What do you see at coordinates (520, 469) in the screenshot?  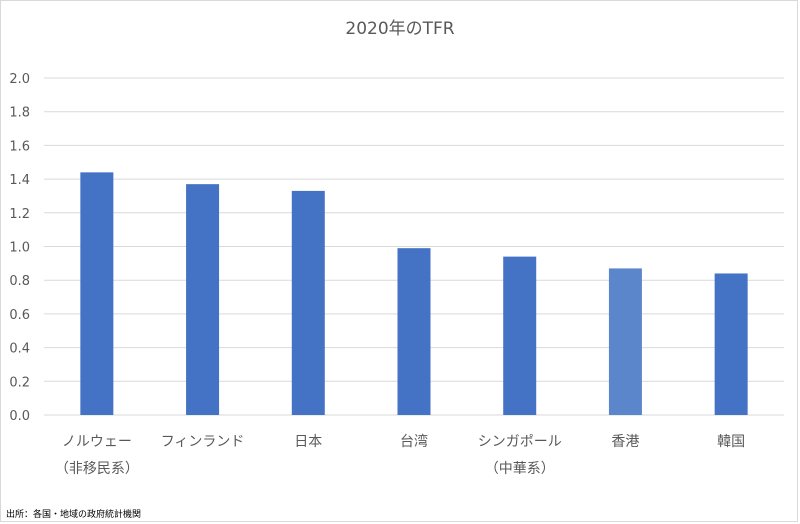 I see `x-category-label: （中華系）` at bounding box center [520, 469].